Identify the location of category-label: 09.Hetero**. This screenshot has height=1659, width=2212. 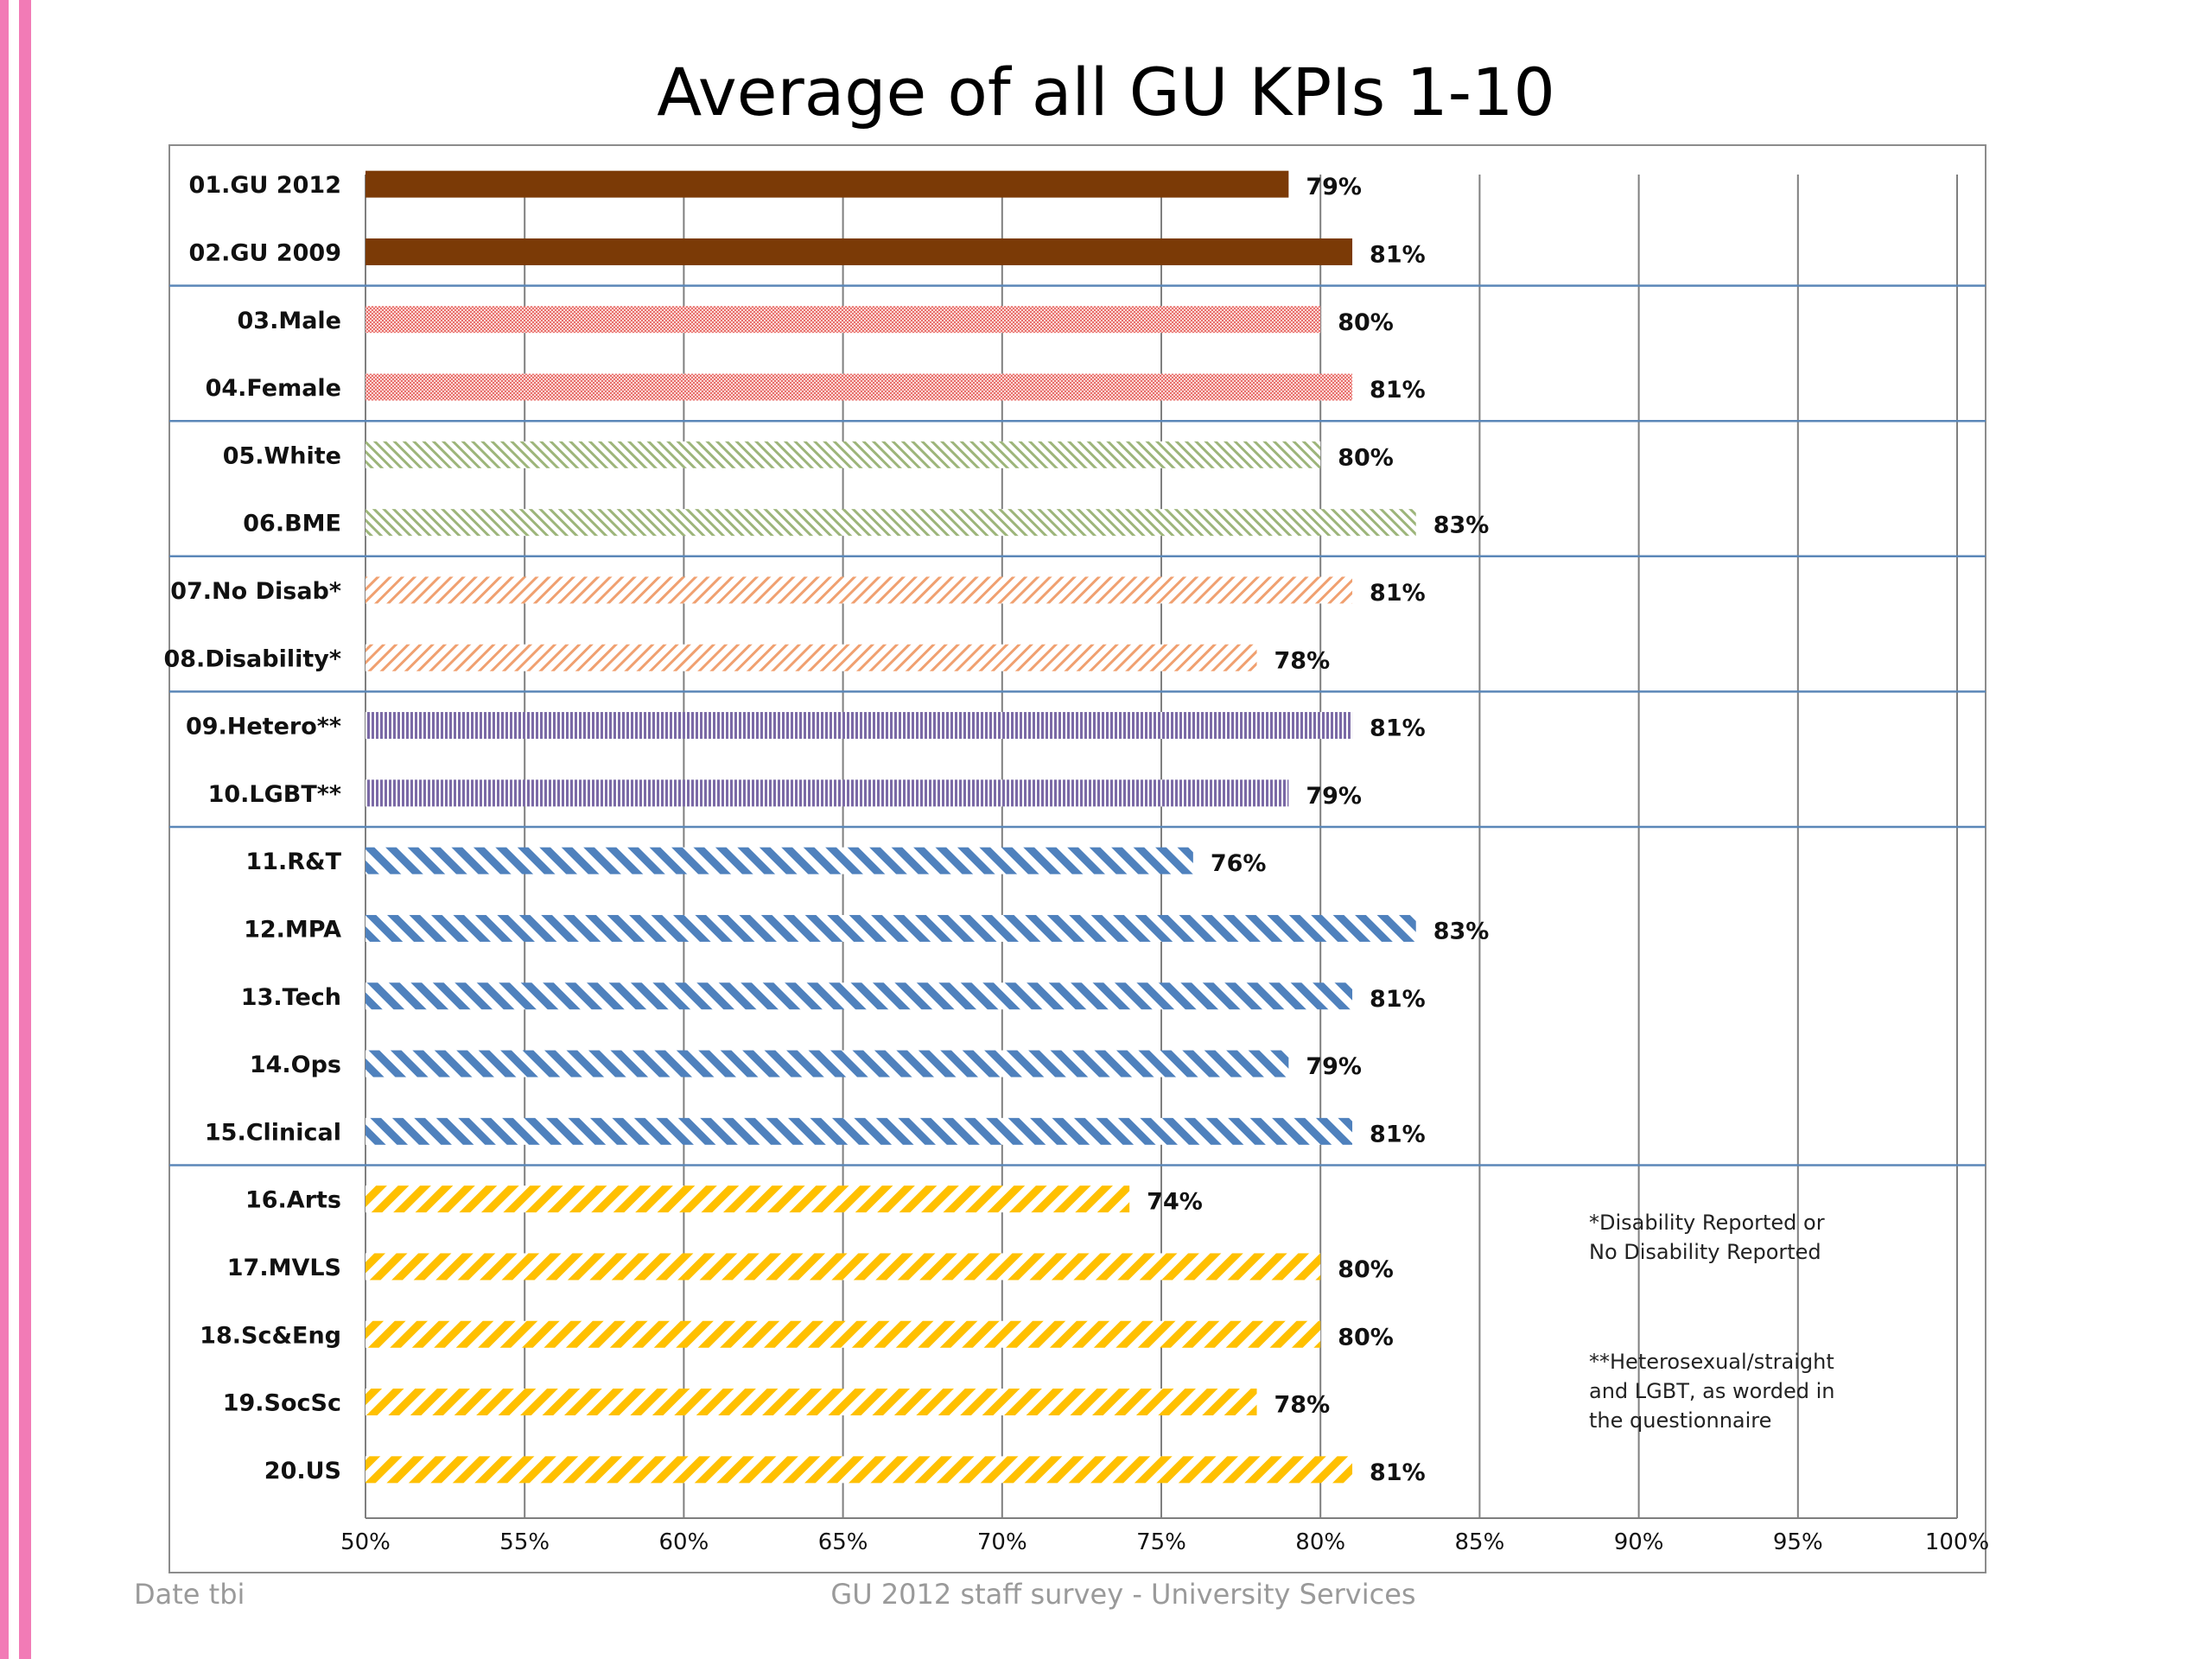
(263, 727).